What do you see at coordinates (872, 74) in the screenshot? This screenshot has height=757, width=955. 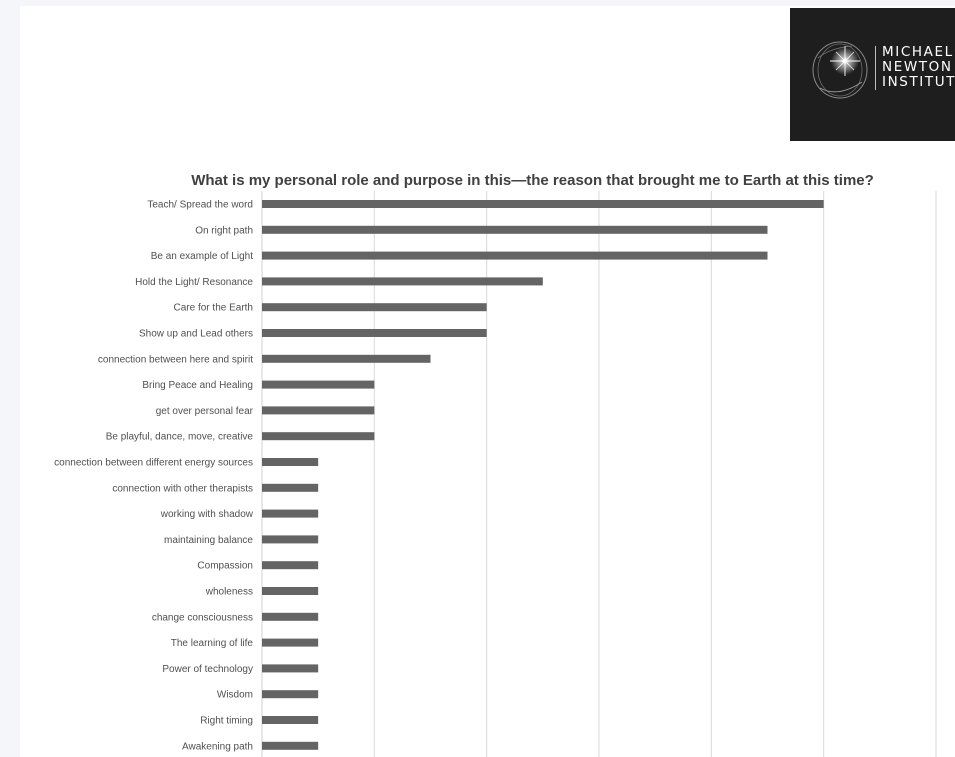 I see `michael-newton-institute-logo: MICHAEL NEWTON INSTITUTE` at bounding box center [872, 74].